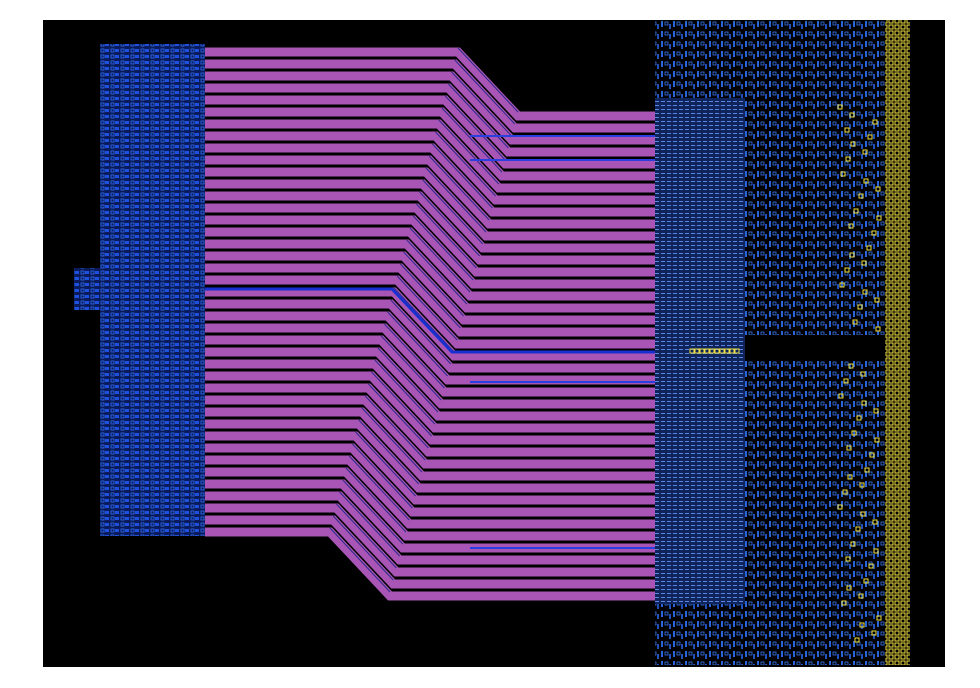 This screenshot has height=688, width=980. I want to click on left-pin-block, so click(87, 289).